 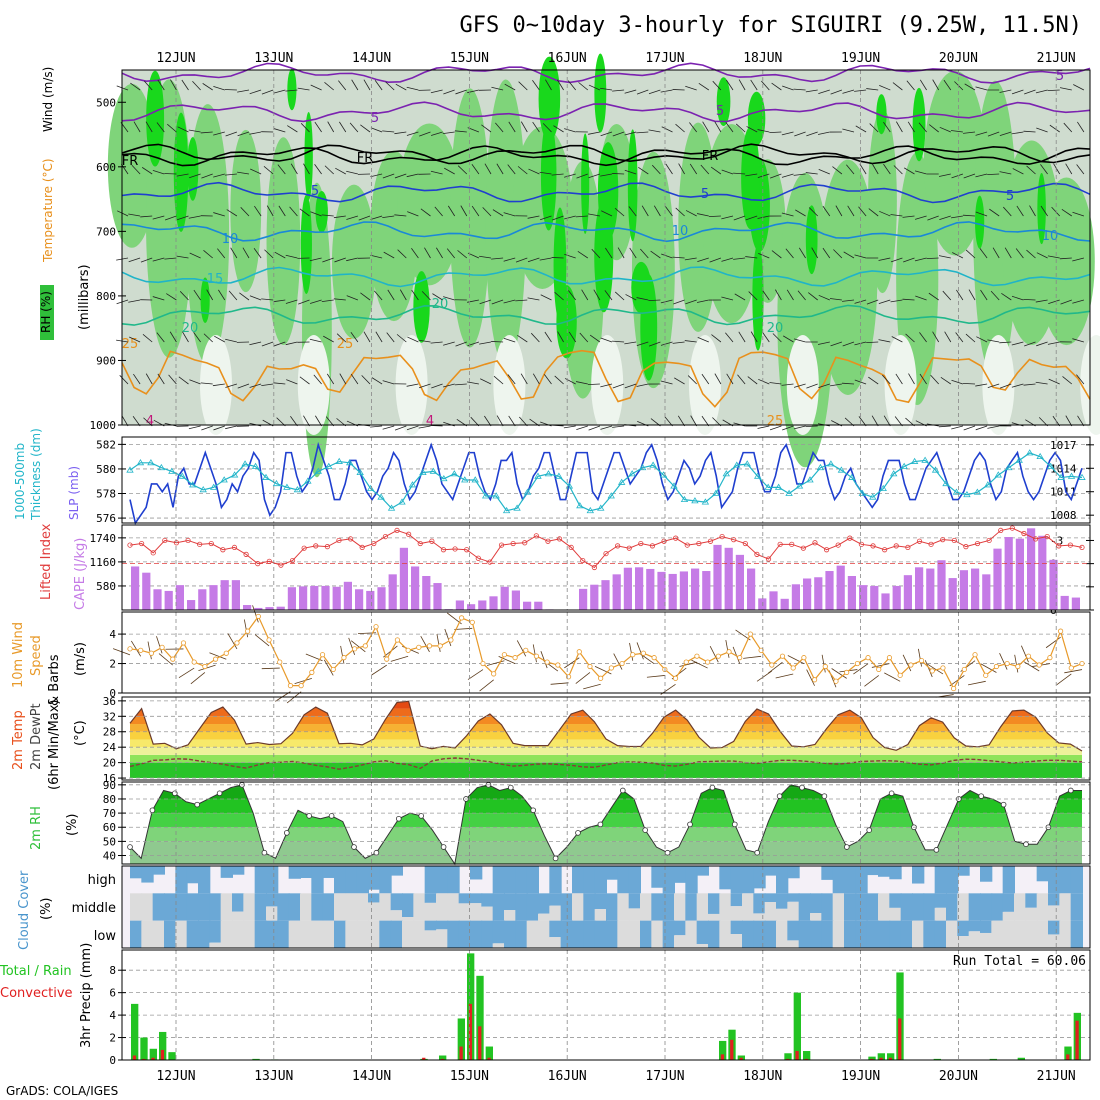 I want to click on rh-contour-fill, so click(x=1066, y=261).